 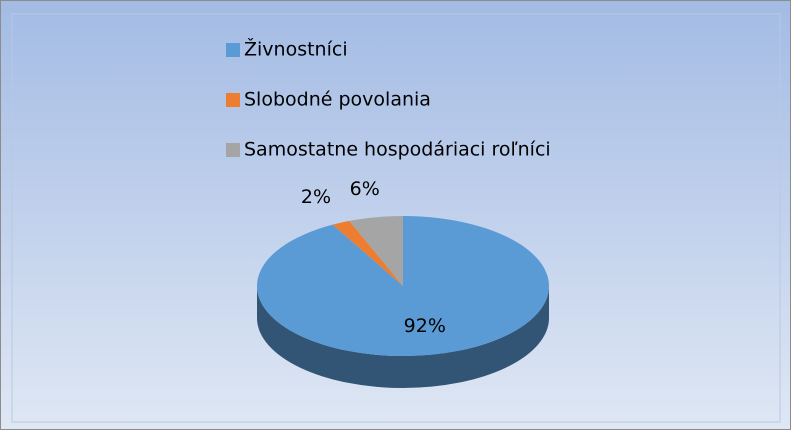 What do you see at coordinates (365, 189) in the screenshot?
I see `data-label: 6%` at bounding box center [365, 189].